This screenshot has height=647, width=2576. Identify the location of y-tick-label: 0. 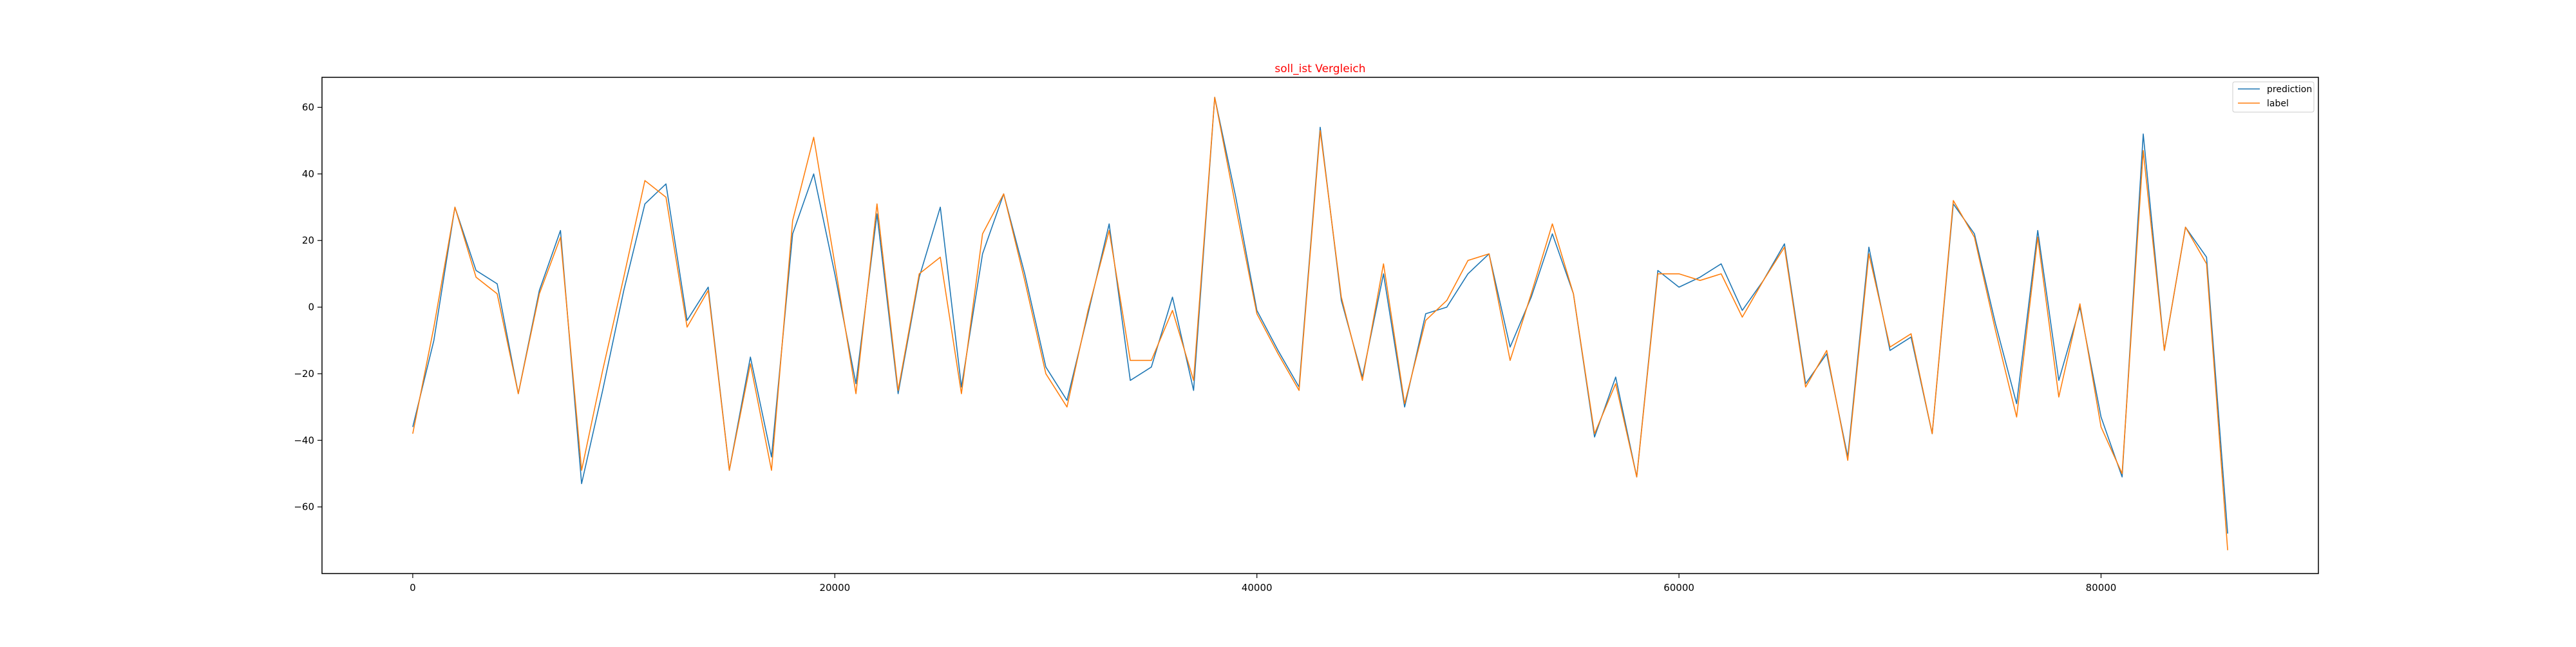
(311, 307).